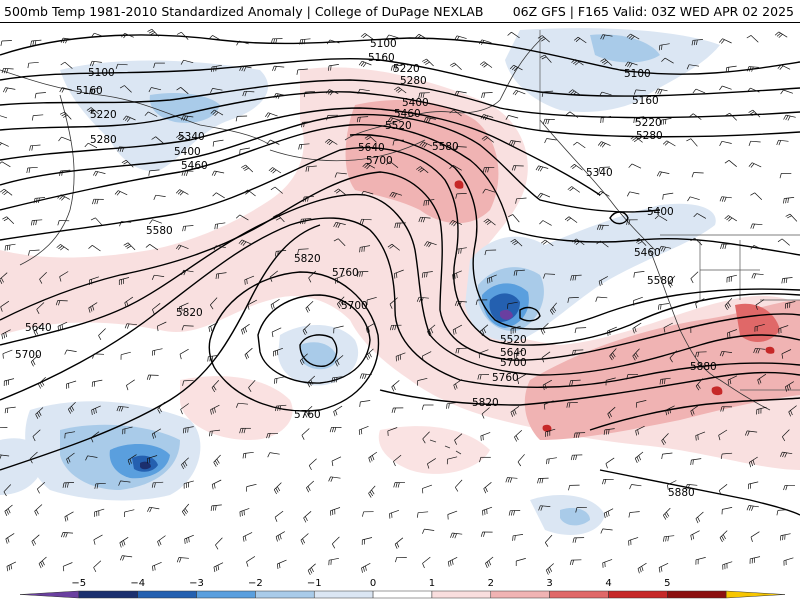 The height and width of the screenshot is (604, 800). Describe the element at coordinates (255, 583) in the screenshot. I see `colorbar-tick-label: −2` at that location.